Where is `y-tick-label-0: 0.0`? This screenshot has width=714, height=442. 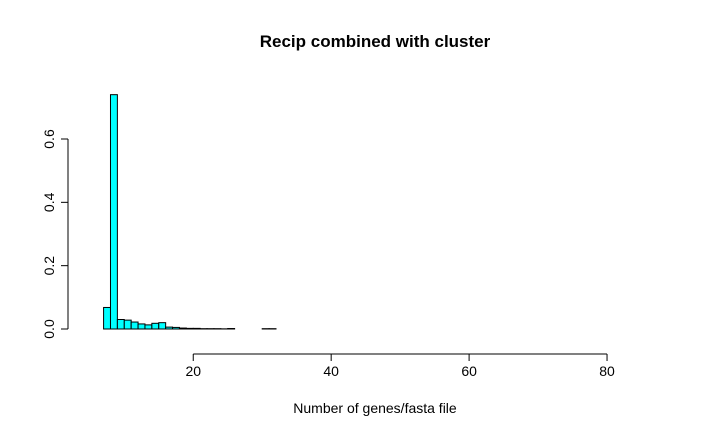
y-tick-label-0: 0.0 is located at coordinates (49, 329).